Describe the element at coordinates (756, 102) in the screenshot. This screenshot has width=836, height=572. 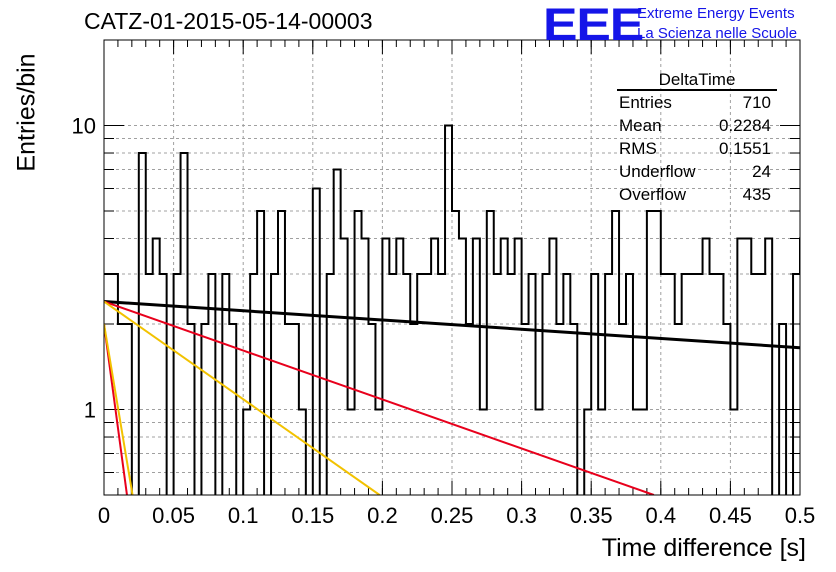
I see `stats-value: 710` at that location.